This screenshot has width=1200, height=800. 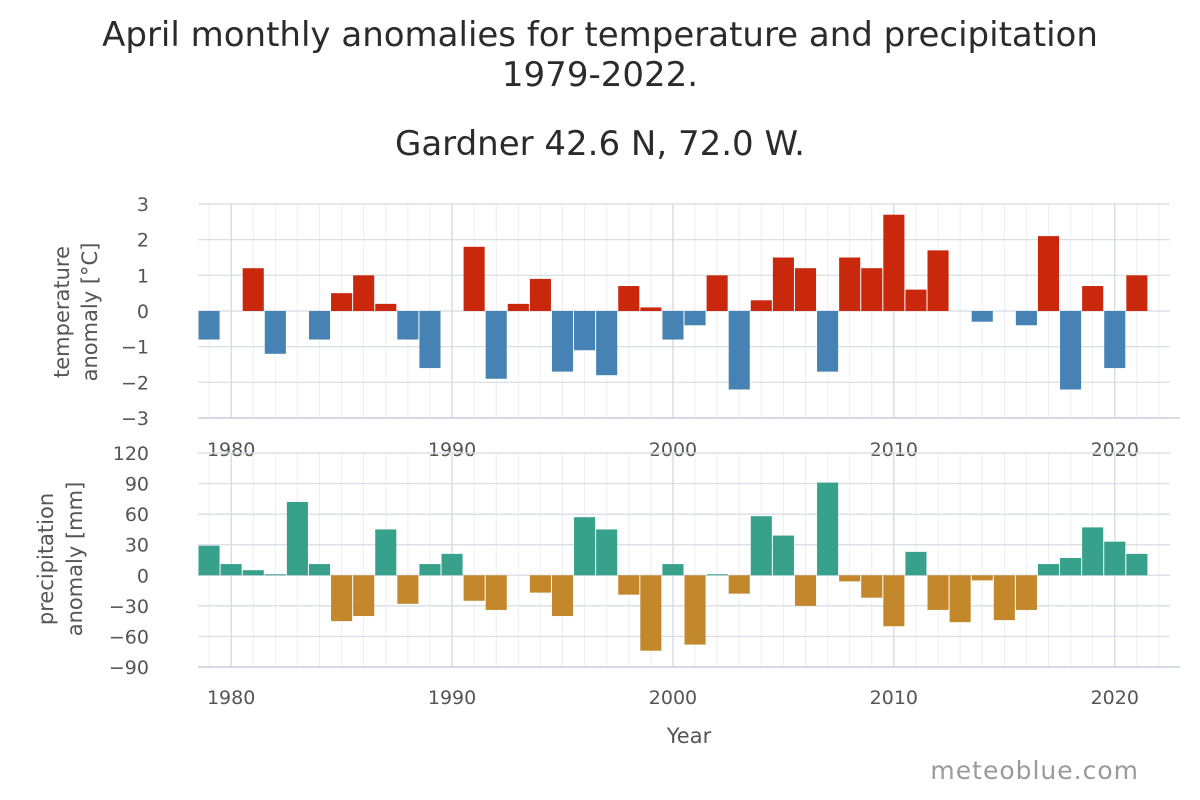 I want to click on temperature-x-tick-label: 2010, so click(x=894, y=450).